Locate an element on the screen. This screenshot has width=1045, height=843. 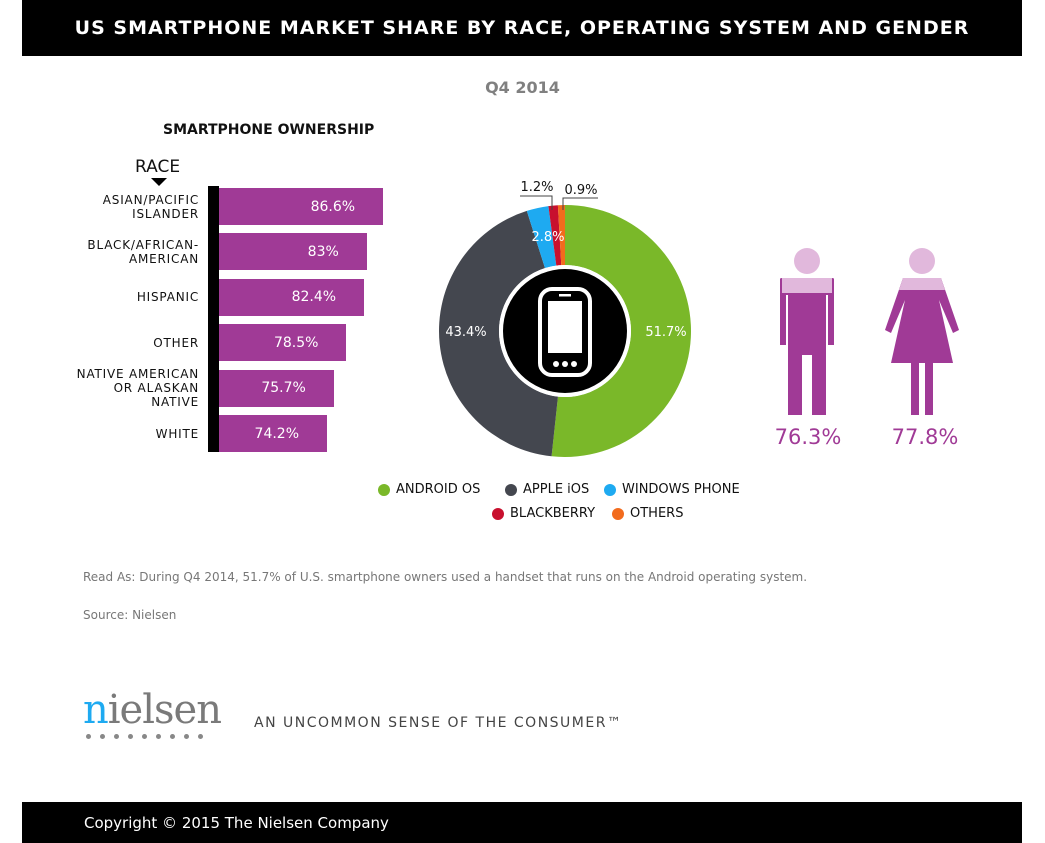
legend-label: BLACKBERRY is located at coordinates (553, 513).